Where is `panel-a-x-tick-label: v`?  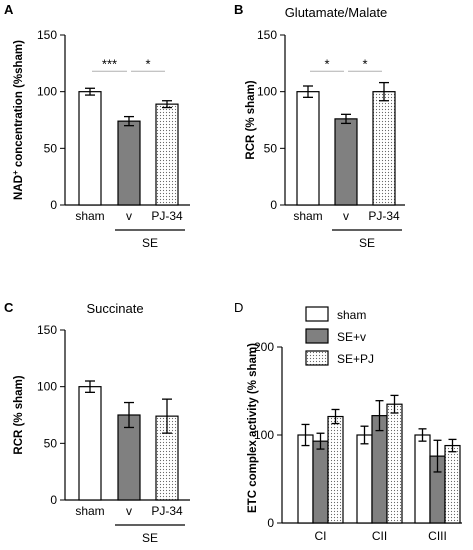 panel-a-x-tick-label: v is located at coordinates (129, 216).